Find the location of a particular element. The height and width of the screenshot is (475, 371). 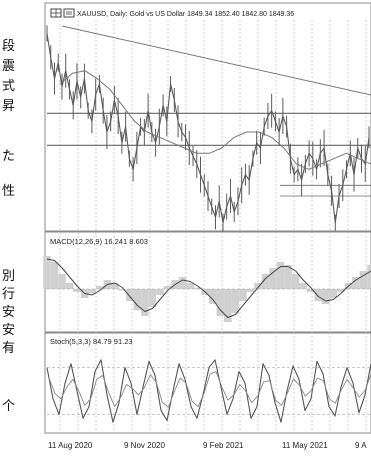

side-glyph: 有 is located at coordinates (9, 348).